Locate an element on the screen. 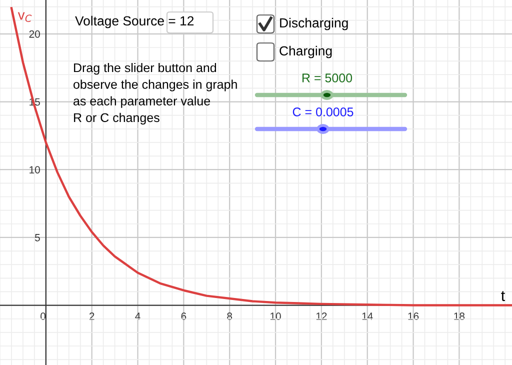 This screenshot has width=512, height=365. annotation: Drag the slider button and observe the changes in graph as each parameter value R or C changes is located at coordinates (155, 94).